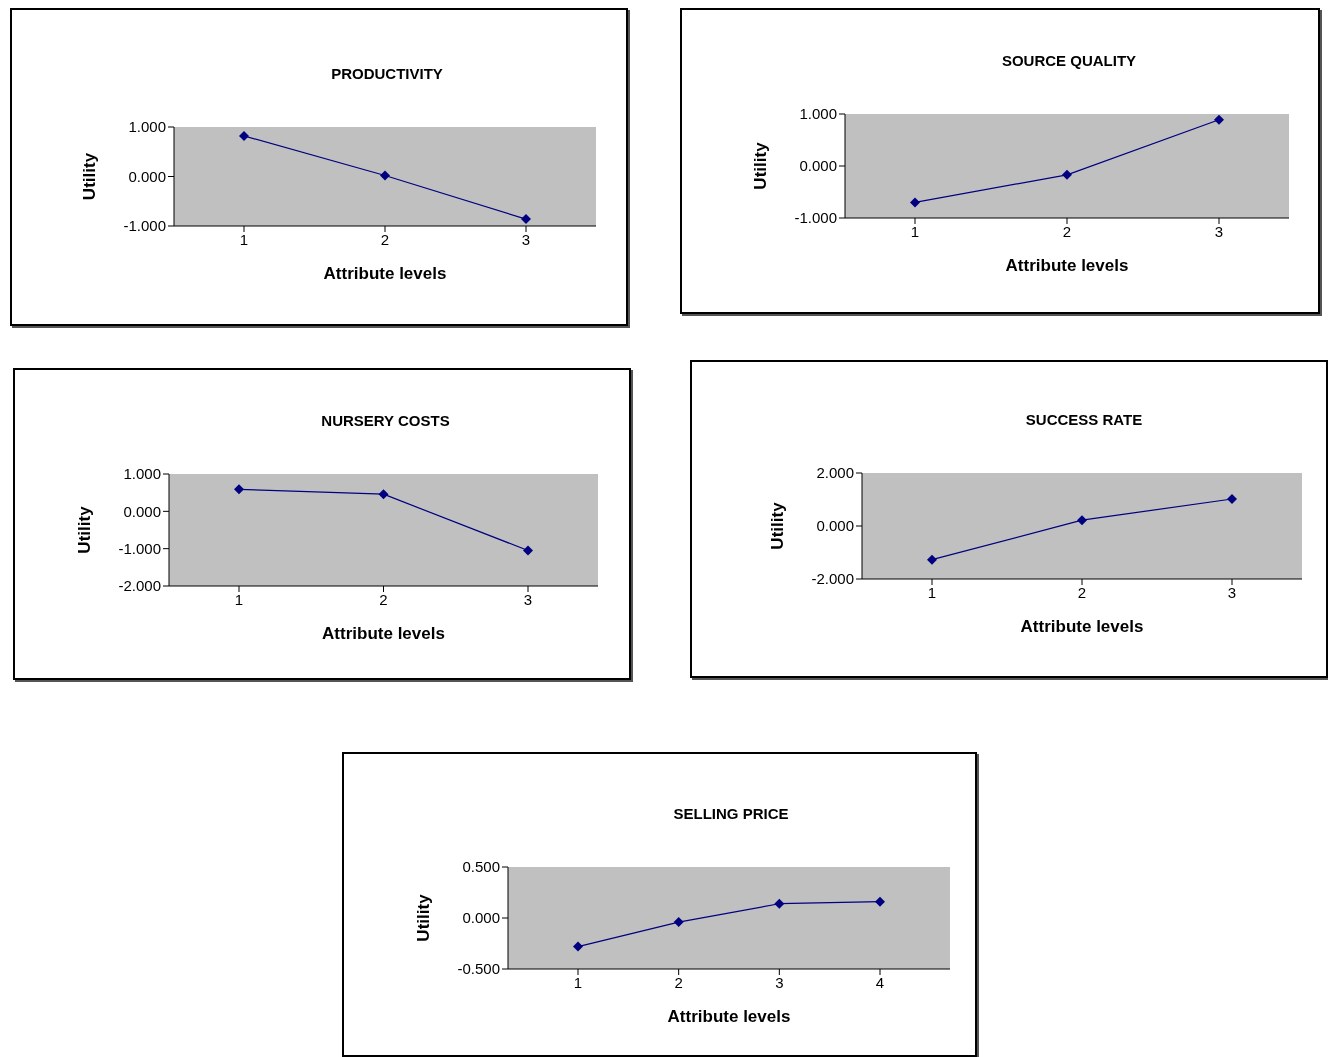 Image resolution: width=1328 pixels, height=1057 pixels. I want to click on y-tick-label: -0.500, so click(478, 969).